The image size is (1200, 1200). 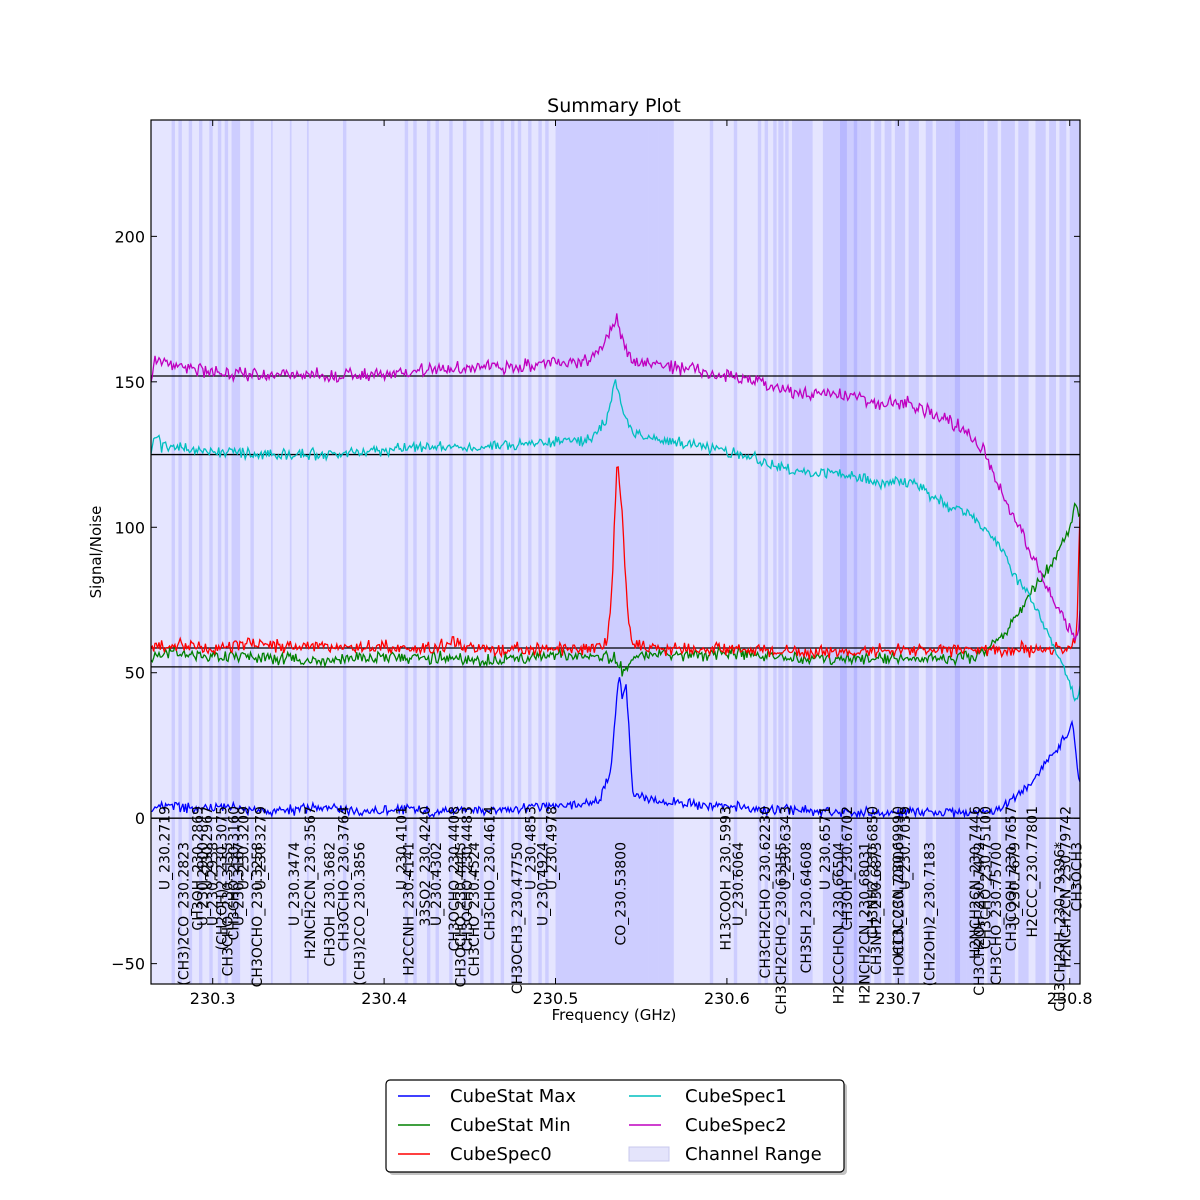 What do you see at coordinates (899, 909) in the screenshot?
I see `spectral-line-label: HOCCN_230.70000` at bounding box center [899, 909].